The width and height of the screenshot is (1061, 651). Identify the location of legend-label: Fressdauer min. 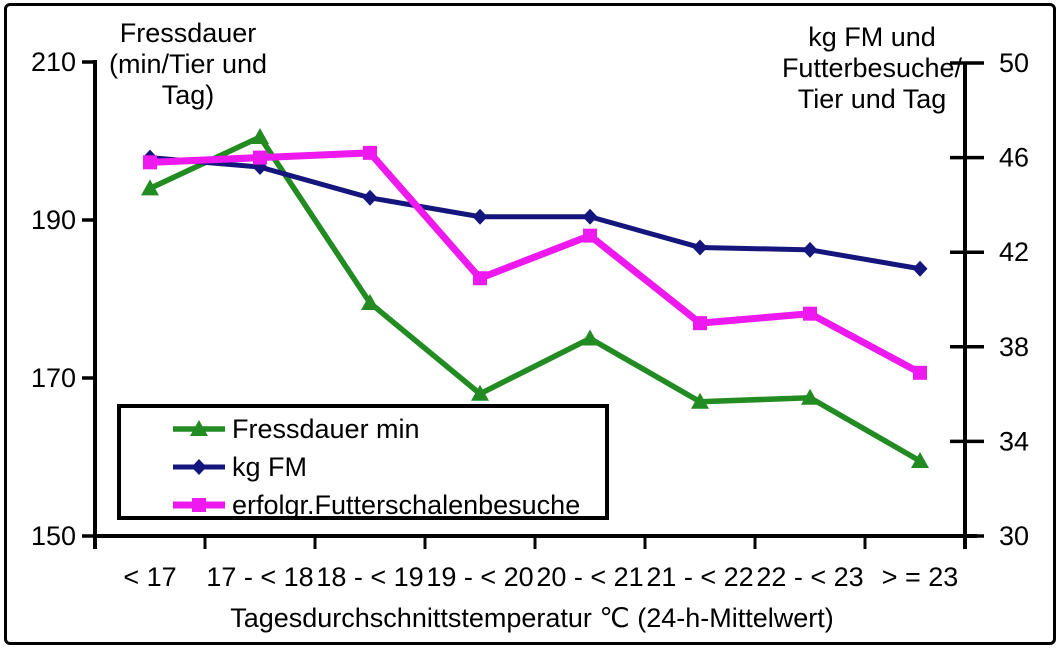
(326, 428).